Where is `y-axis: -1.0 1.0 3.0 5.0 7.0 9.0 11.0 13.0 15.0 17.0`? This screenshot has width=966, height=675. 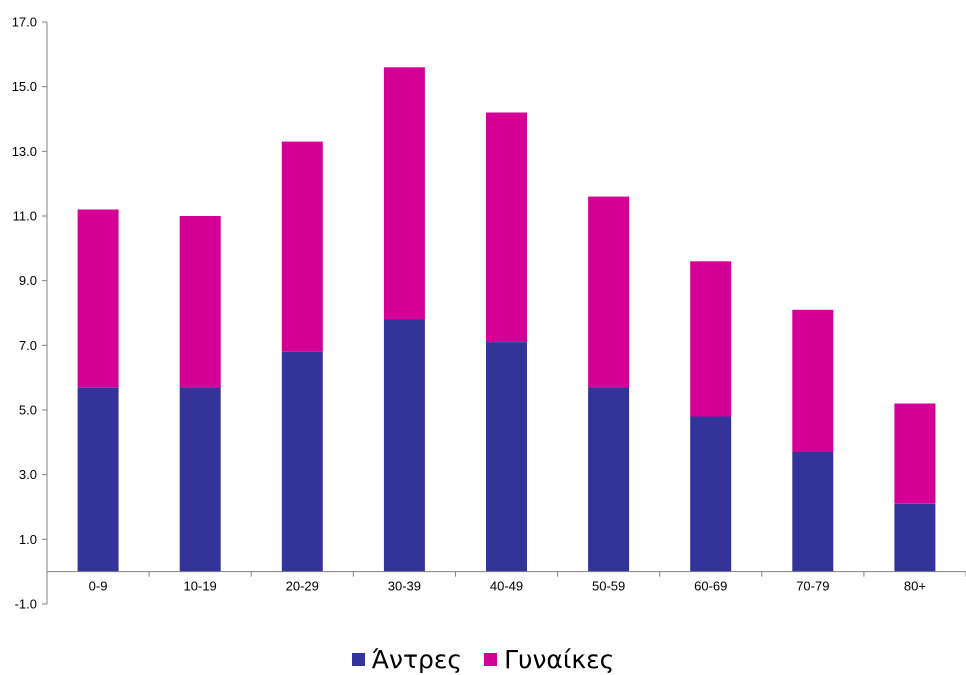 y-axis: -1.0 1.0 3.0 5.0 7.0 9.0 11.0 13.0 15.0 17.0 is located at coordinates (30, 313).